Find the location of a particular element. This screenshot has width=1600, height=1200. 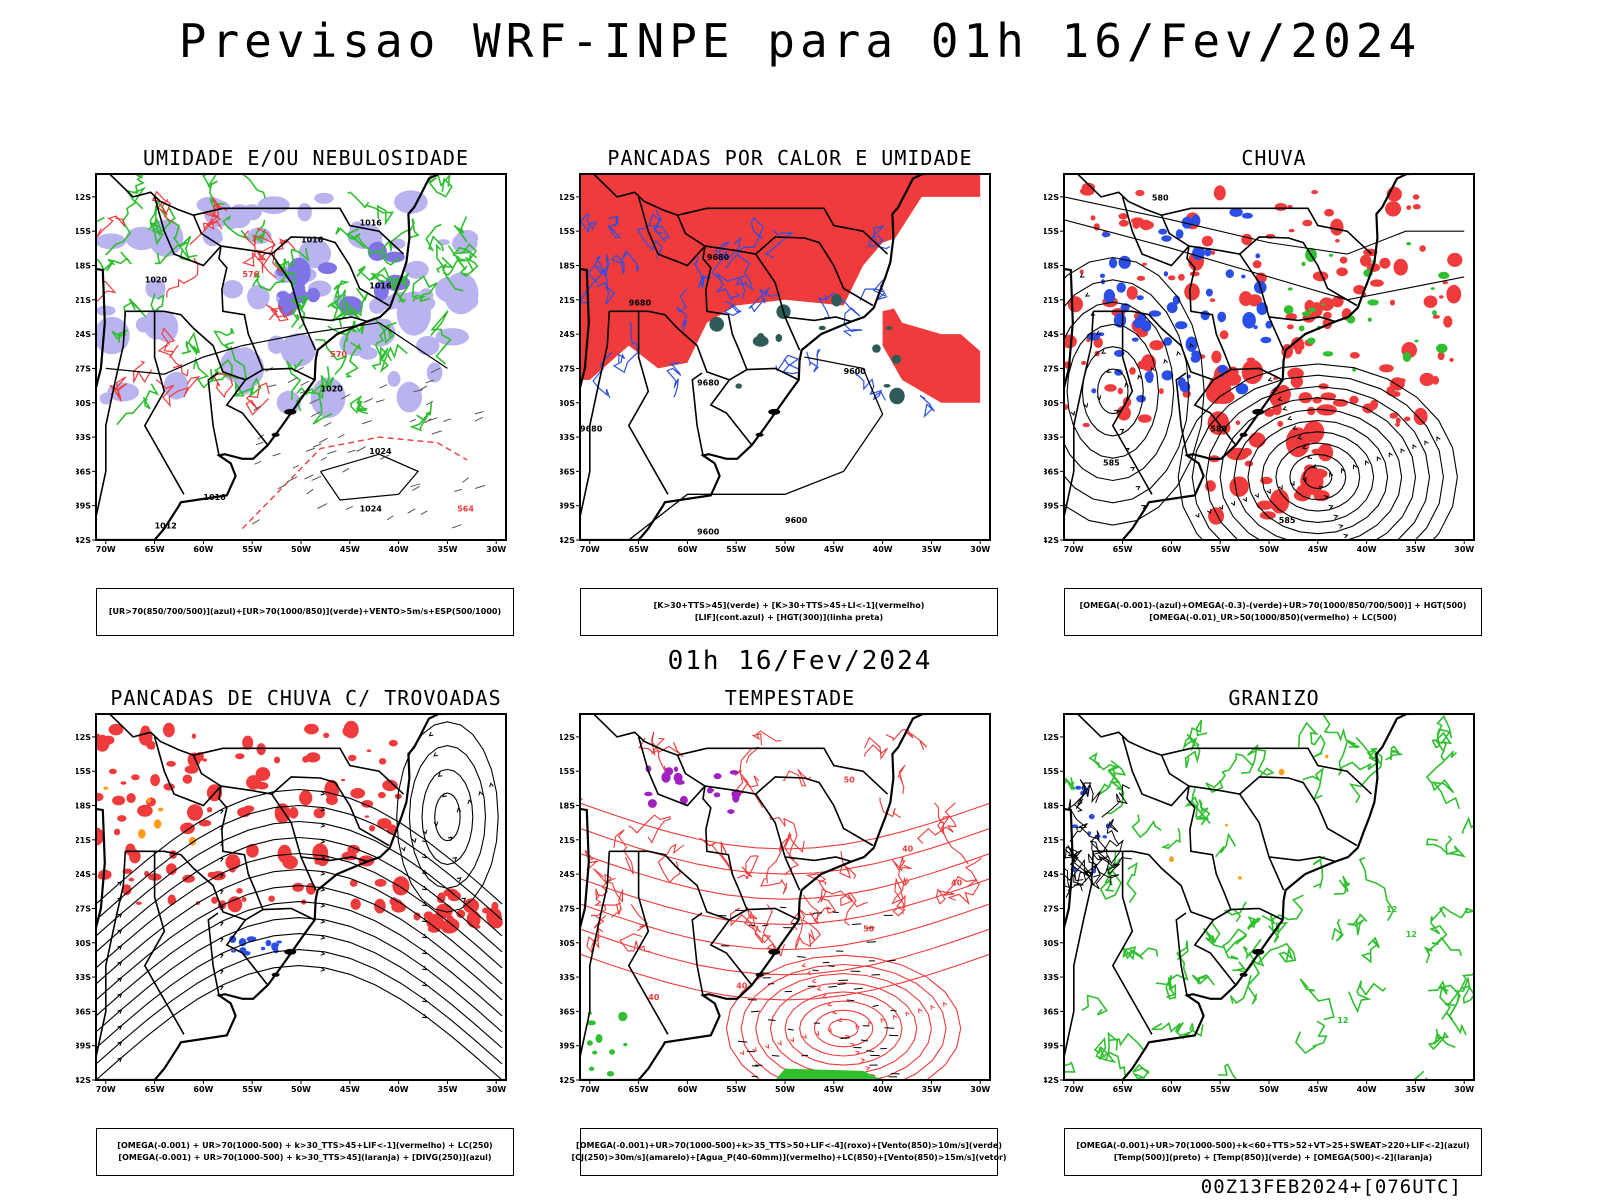

omega-orange is located at coordinates (1281, 772).